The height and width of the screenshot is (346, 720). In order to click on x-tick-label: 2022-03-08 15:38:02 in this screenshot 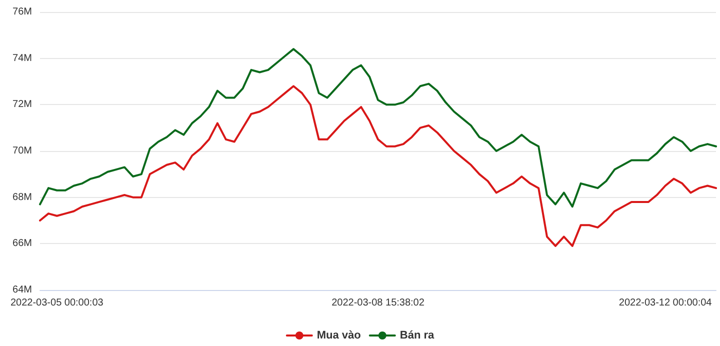, I will do `click(378, 303)`.